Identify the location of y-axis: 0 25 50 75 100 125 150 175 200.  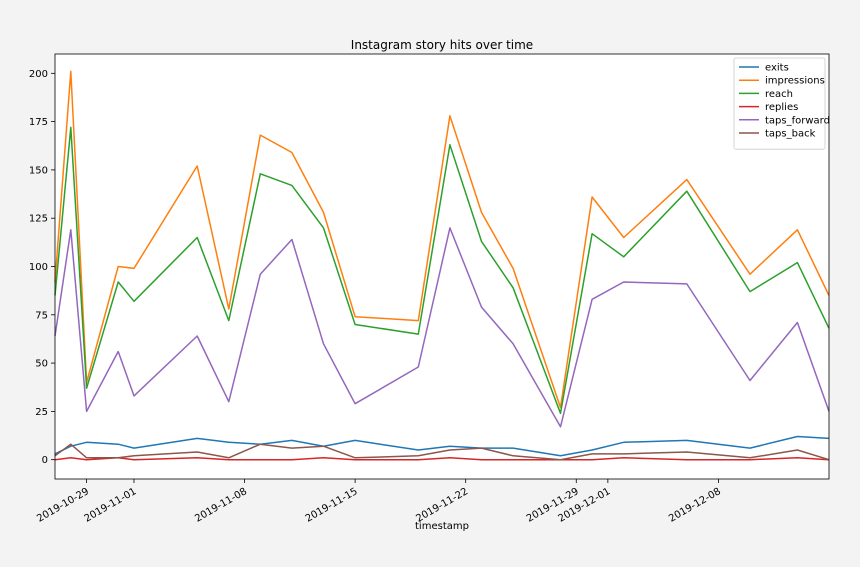
(42, 267).